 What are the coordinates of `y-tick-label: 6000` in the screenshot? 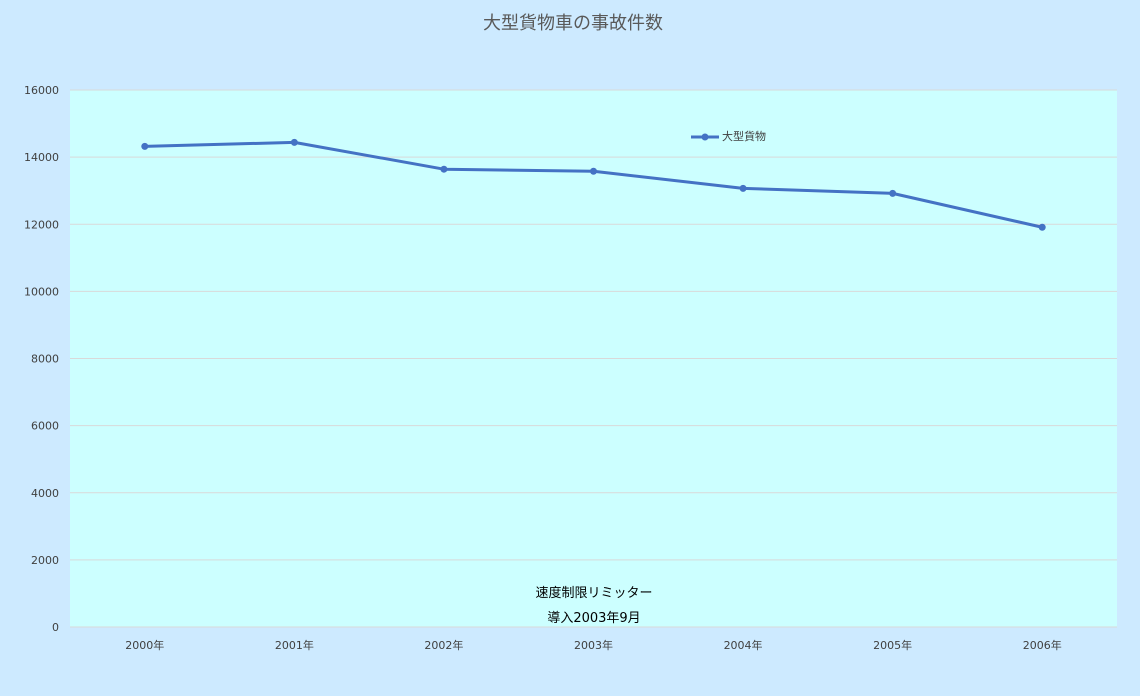 It's located at (45, 426).